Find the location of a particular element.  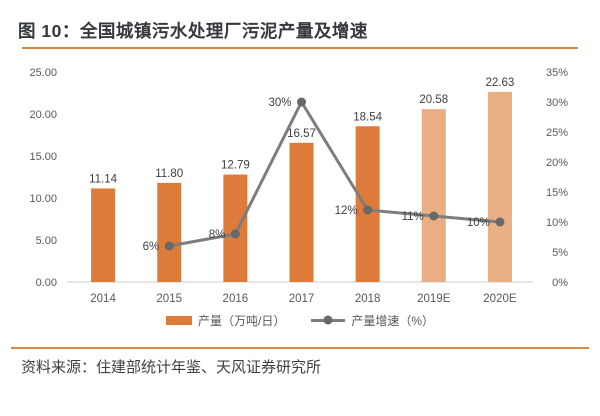

growth-value-label: 8% is located at coordinates (217, 235).